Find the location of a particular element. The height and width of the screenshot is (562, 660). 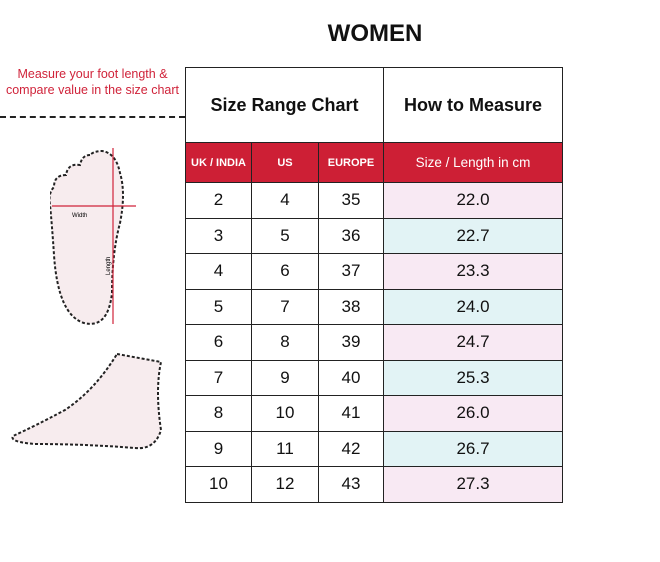

europe-size-cell: 39 is located at coordinates (351, 342).